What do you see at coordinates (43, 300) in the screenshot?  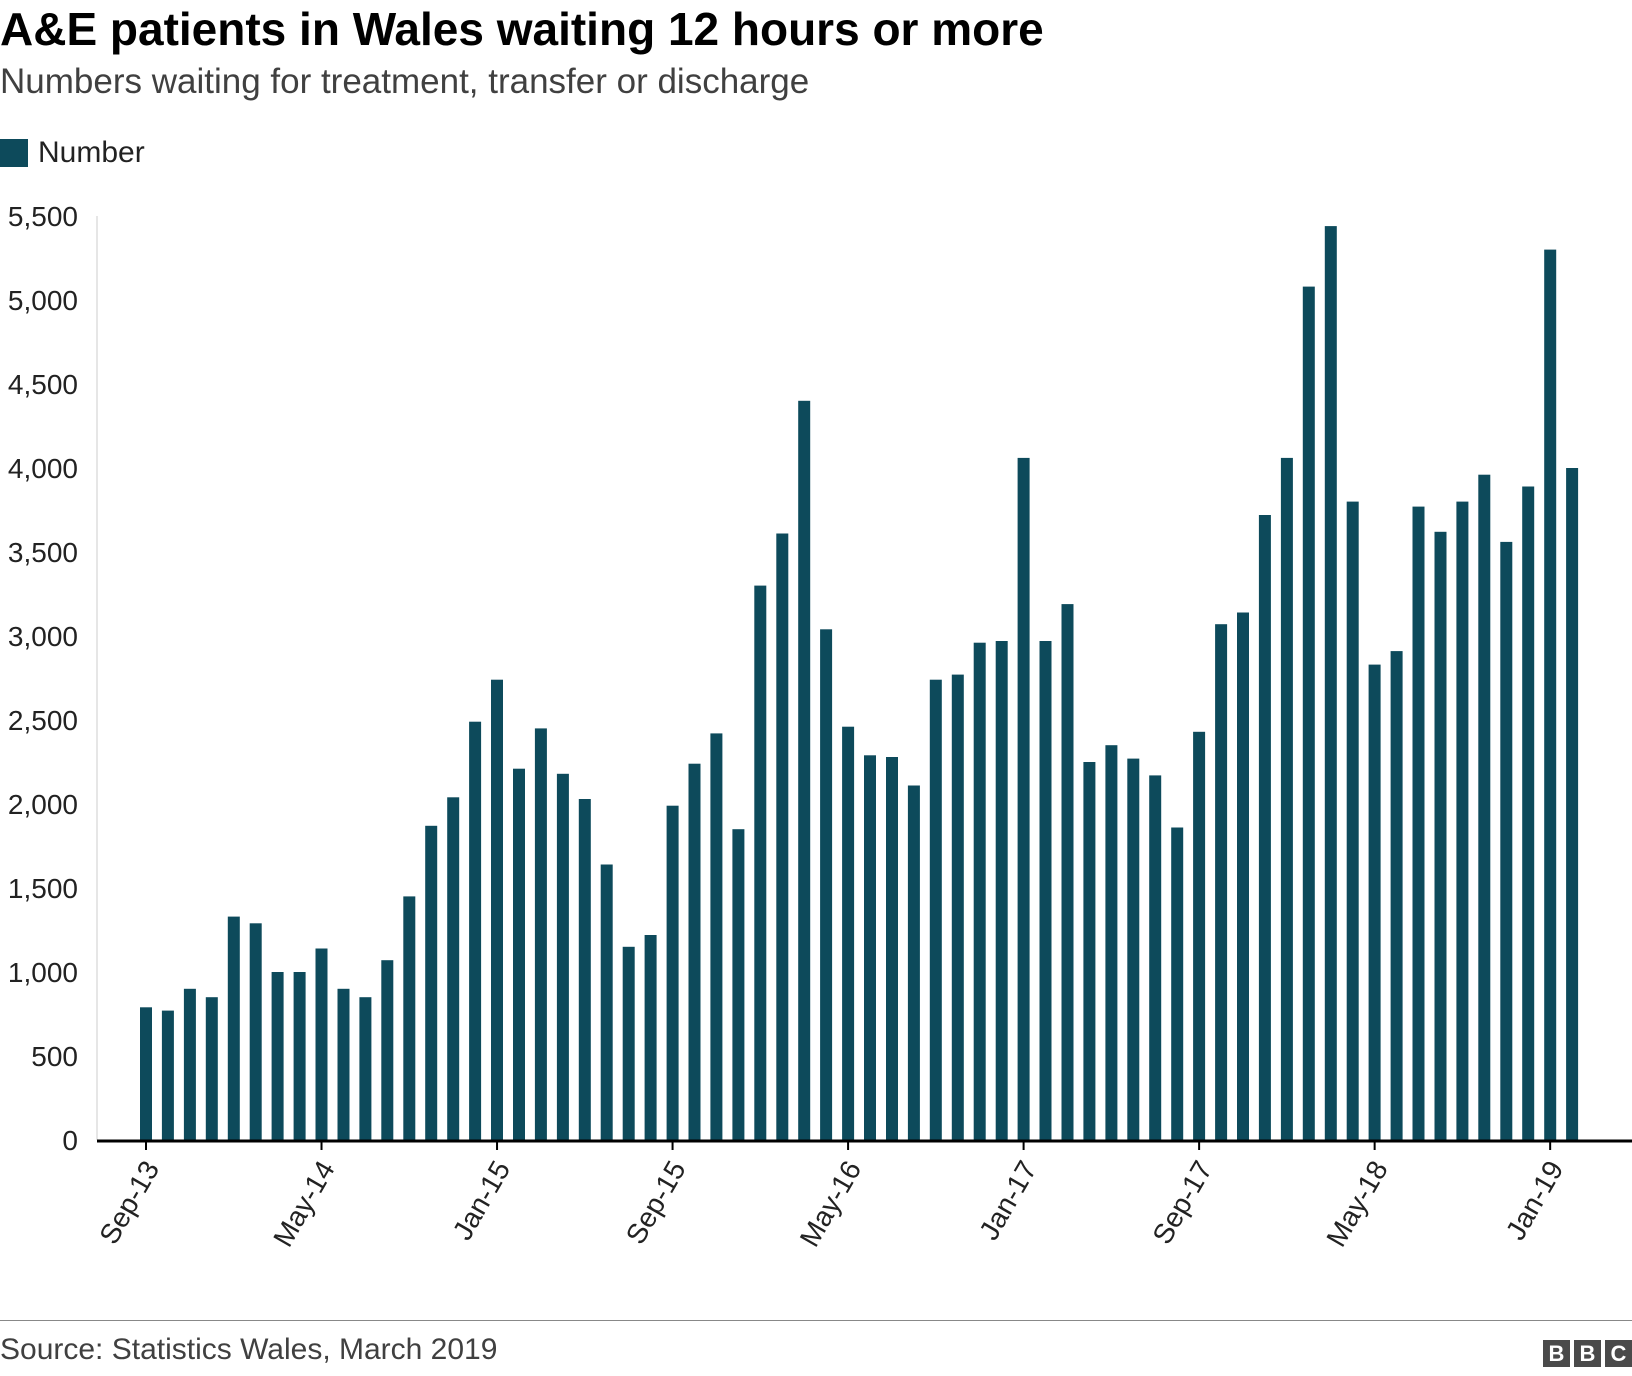 I see `y-tick-label: 5,000` at bounding box center [43, 300].